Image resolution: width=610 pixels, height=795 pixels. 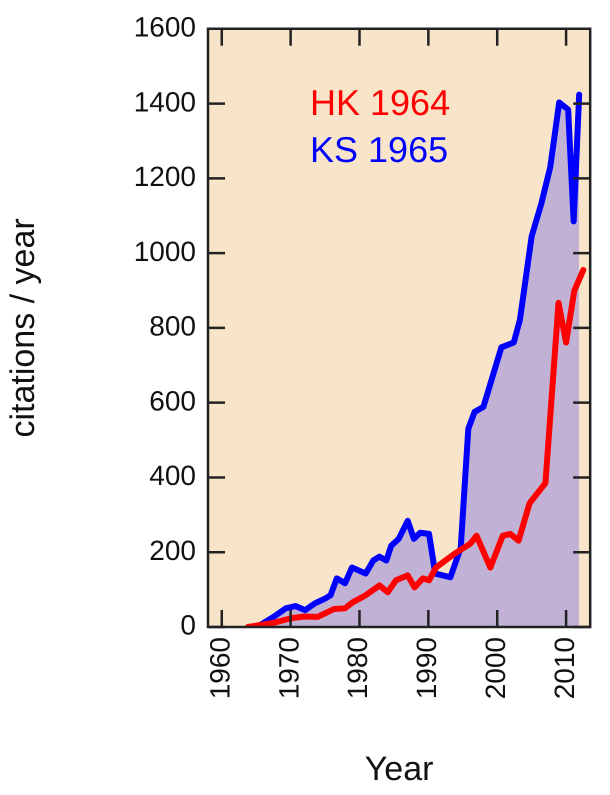 What do you see at coordinates (165, 102) in the screenshot?
I see `y-tick-label: 1400` at bounding box center [165, 102].